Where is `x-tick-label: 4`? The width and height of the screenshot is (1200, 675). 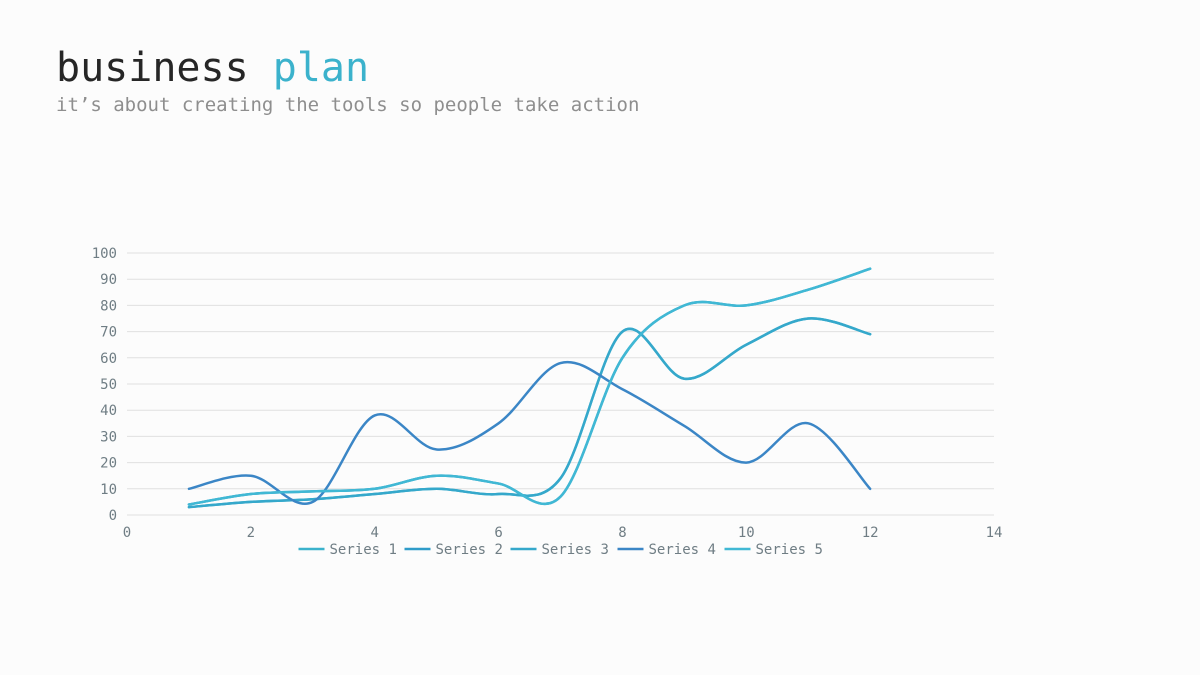 x-tick-label: 4 is located at coordinates (374, 533).